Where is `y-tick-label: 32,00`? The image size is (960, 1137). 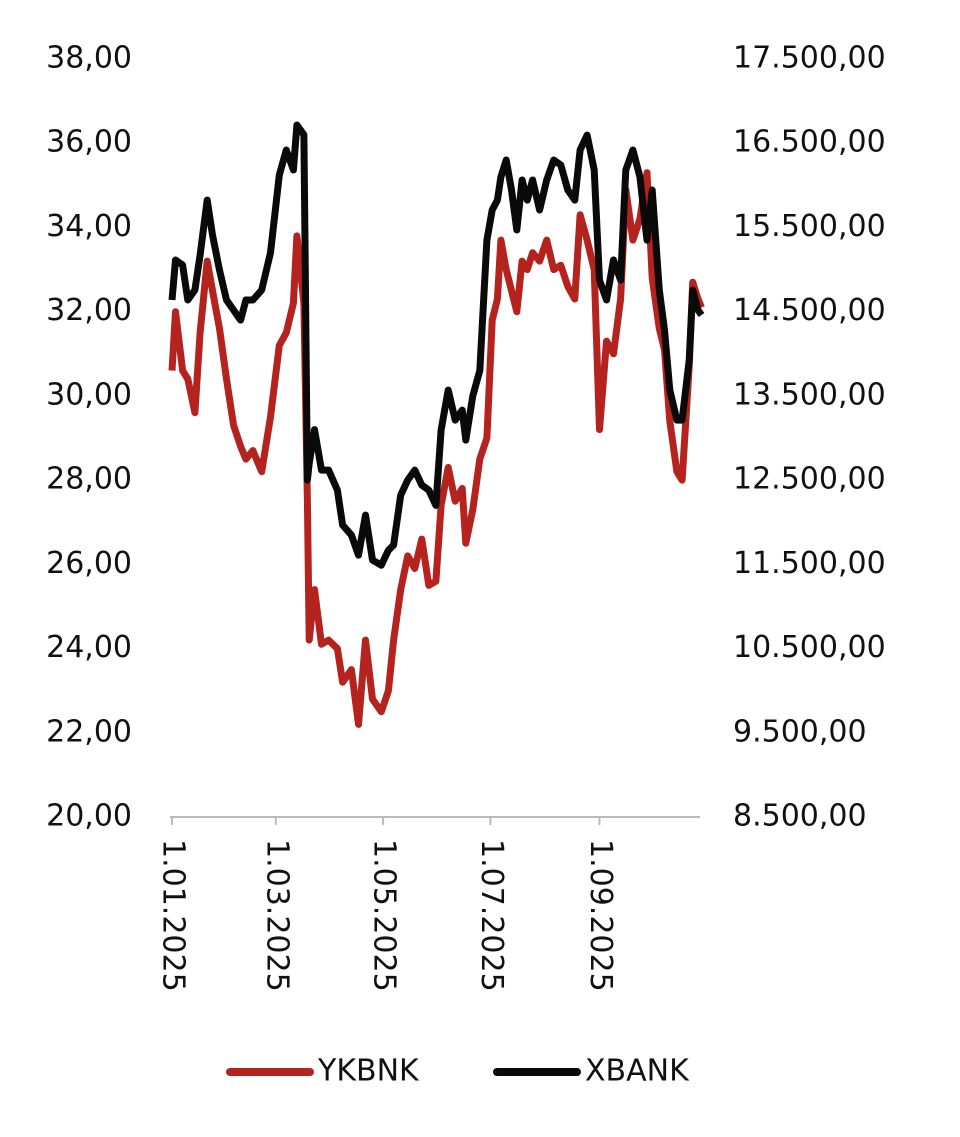
y-tick-label: 32,00 is located at coordinates (89, 310).